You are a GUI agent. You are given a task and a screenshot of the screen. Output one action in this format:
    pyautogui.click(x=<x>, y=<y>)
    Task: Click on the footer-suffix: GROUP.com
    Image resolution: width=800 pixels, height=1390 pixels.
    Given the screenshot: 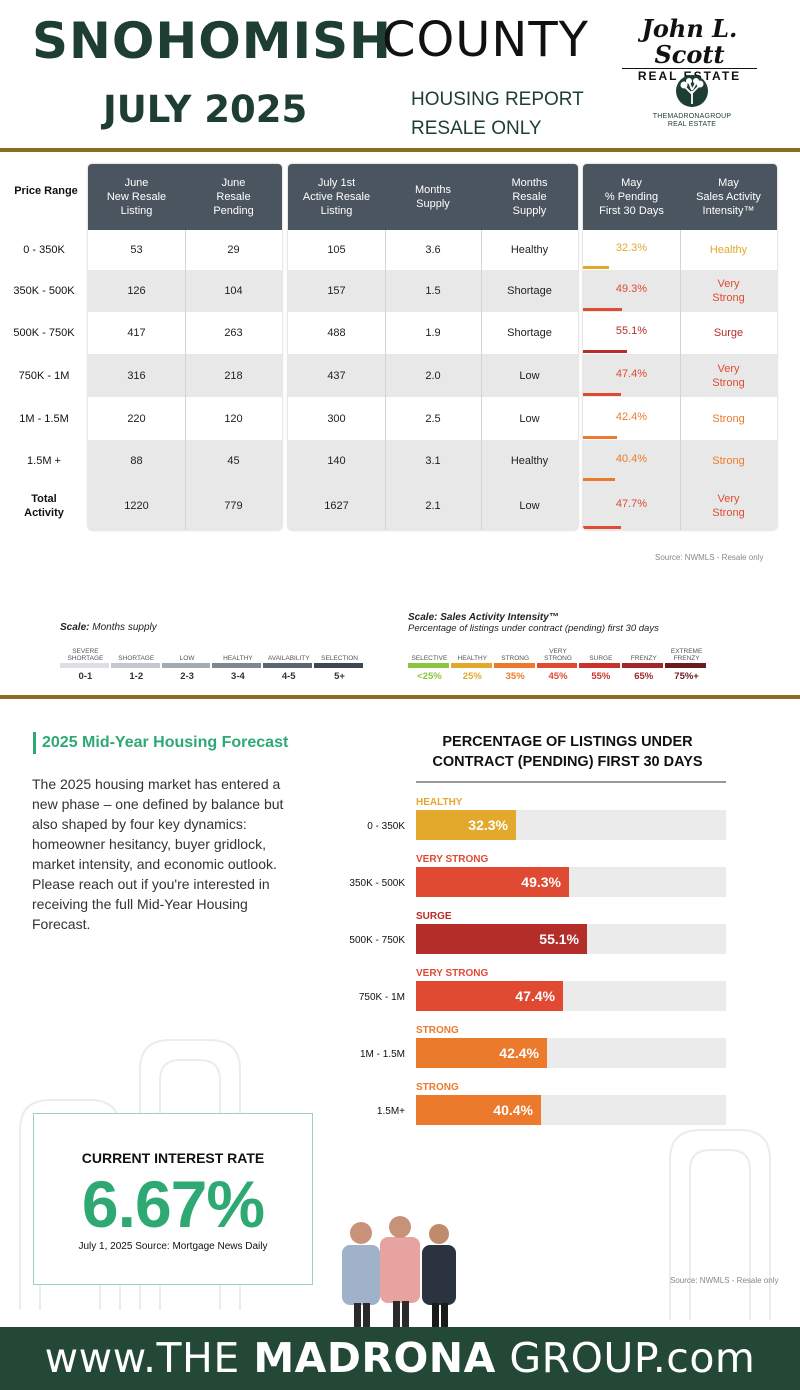 What is the action you would take?
    pyautogui.click(x=625, y=1358)
    